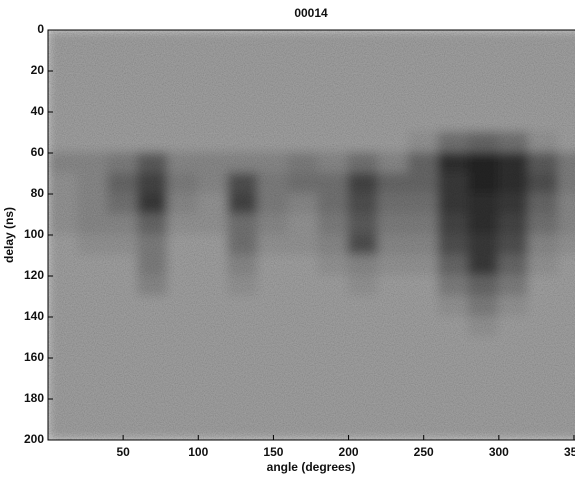 This screenshot has width=575, height=486. I want to click on x-tick-label: 200, so click(349, 452).